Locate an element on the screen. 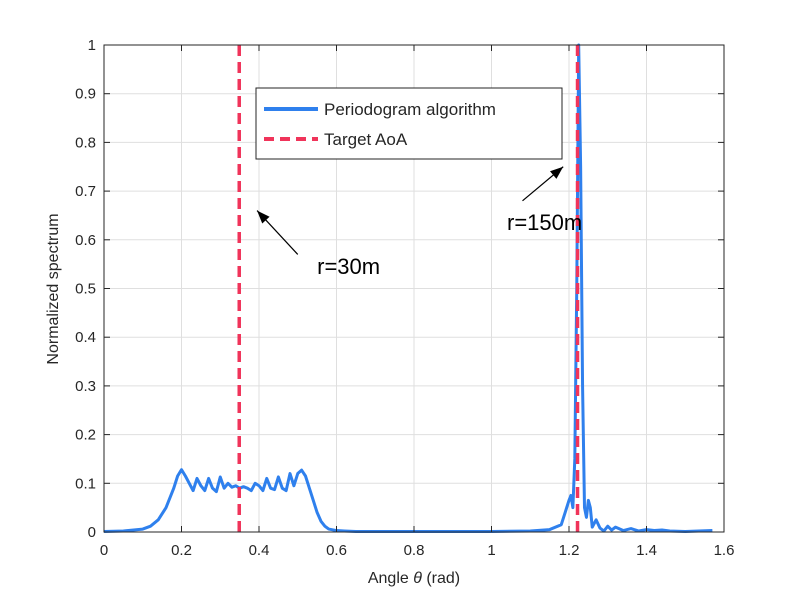 The width and height of the screenshot is (797, 598). x-tick-label: 0.4 is located at coordinates (259, 550).